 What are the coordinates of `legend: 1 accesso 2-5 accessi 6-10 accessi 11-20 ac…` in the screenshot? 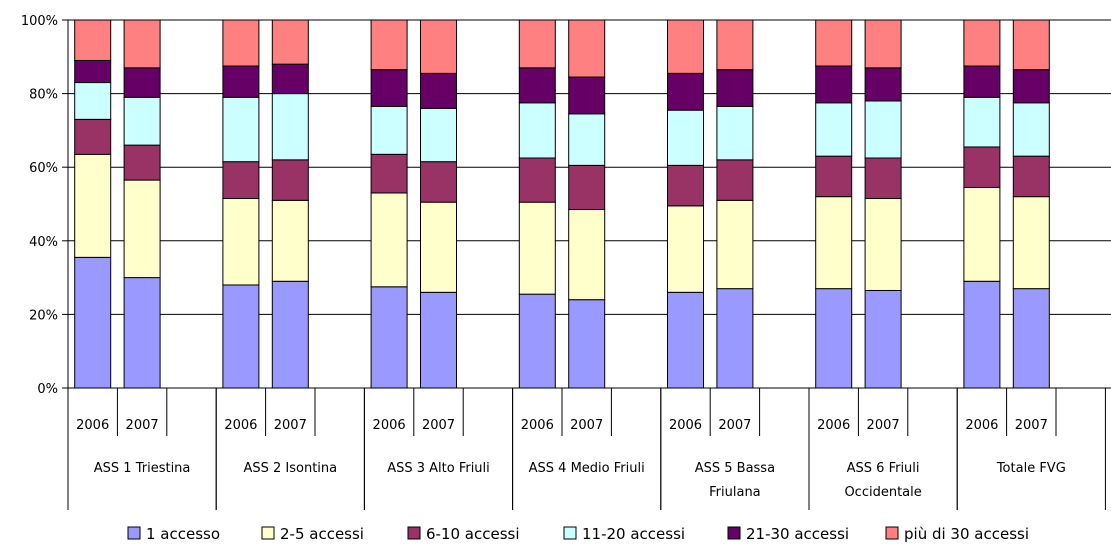 It's located at (578, 534).